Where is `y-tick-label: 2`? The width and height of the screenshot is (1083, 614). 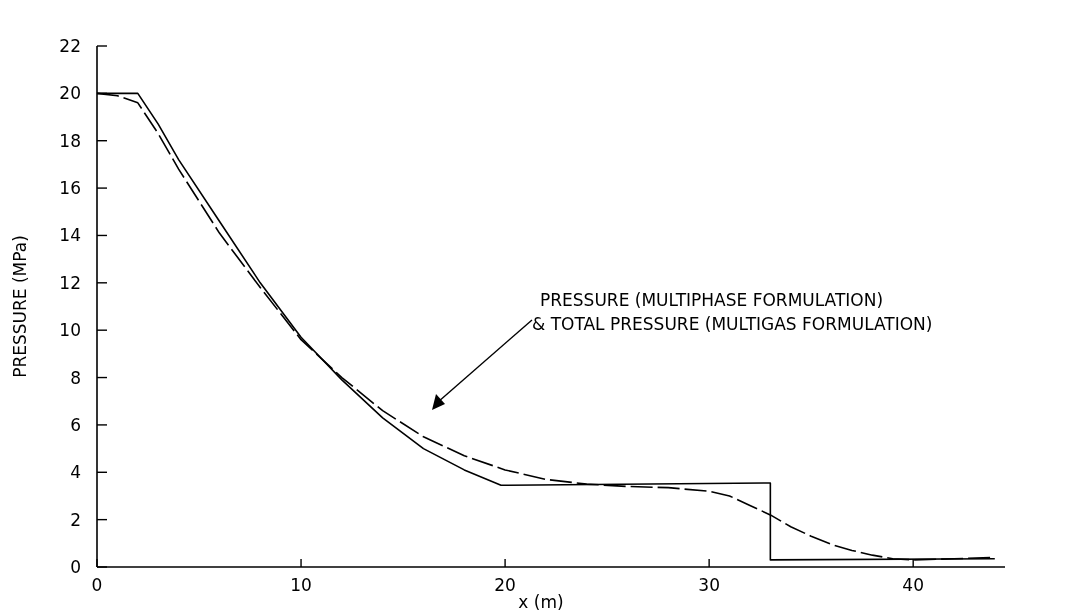 y-tick-label: 2 is located at coordinates (75, 519).